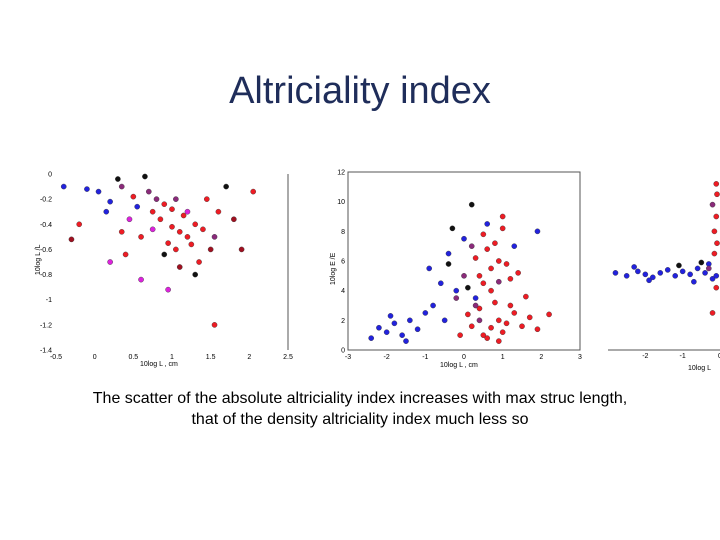  What do you see at coordinates (343, 351) in the screenshot?
I see `y-tick-label: 0` at bounding box center [343, 351].